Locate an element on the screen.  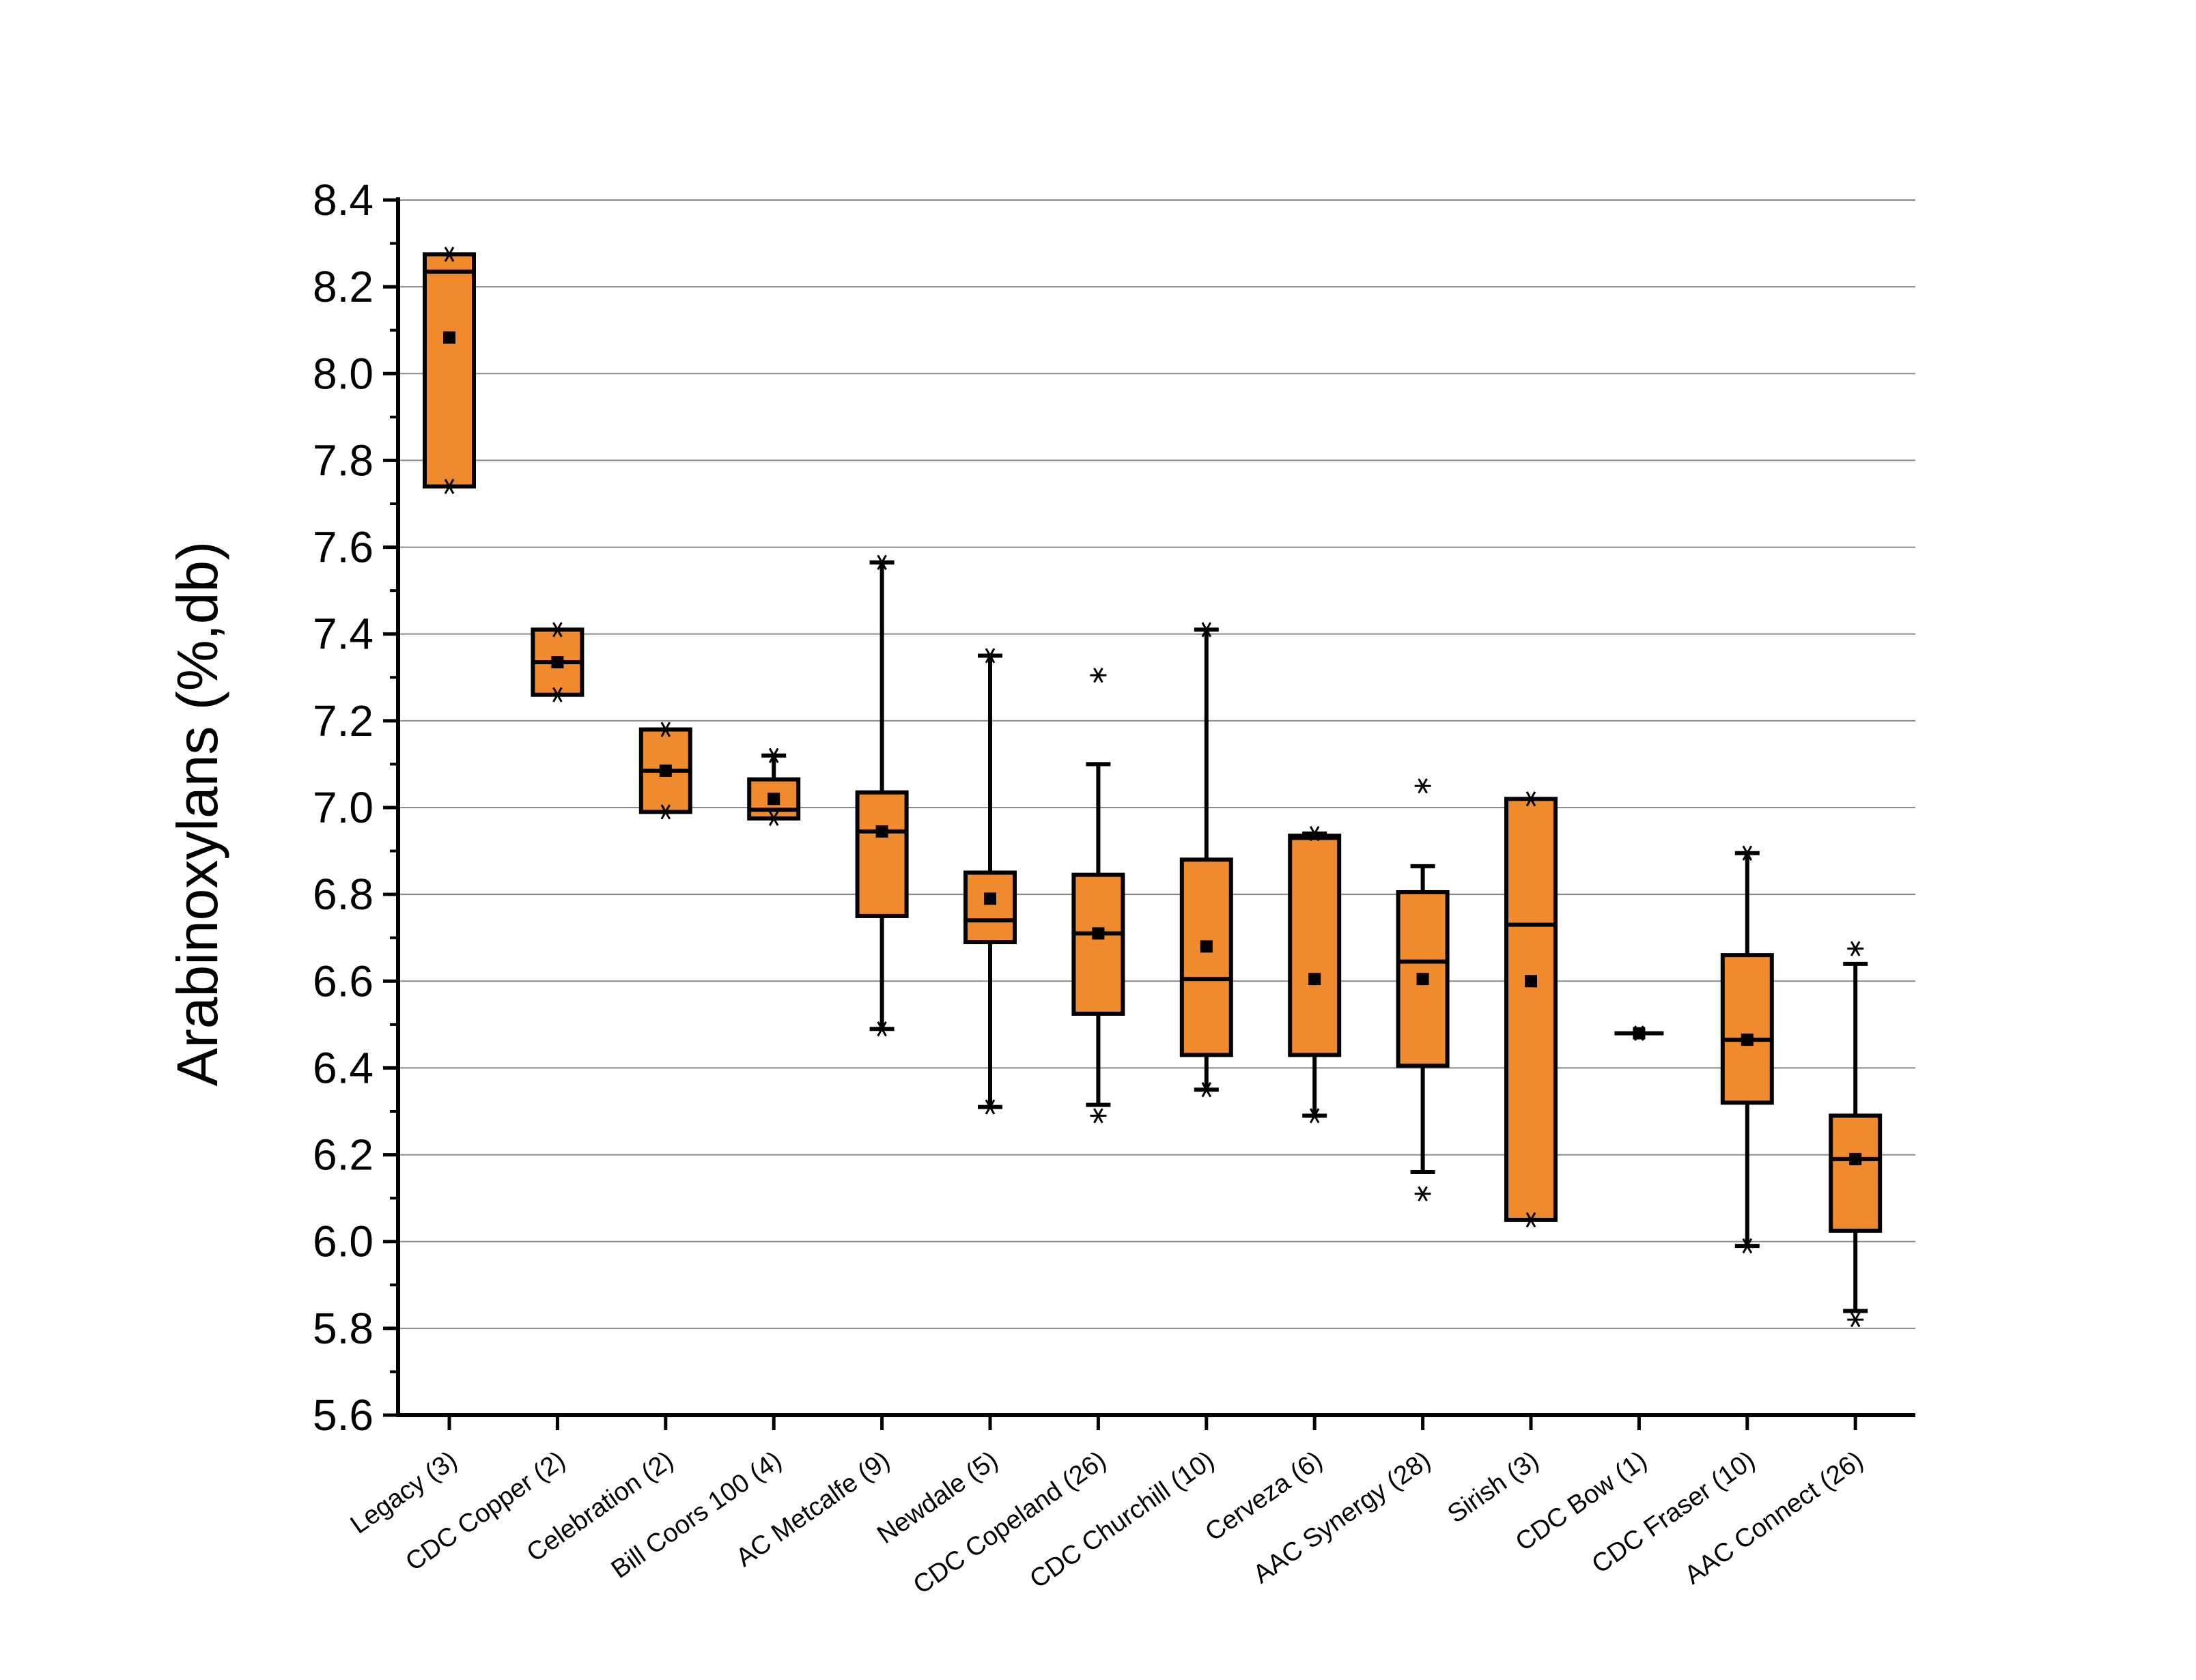
x-tick-label: Sirish (3) is located at coordinates (1494, 1487).